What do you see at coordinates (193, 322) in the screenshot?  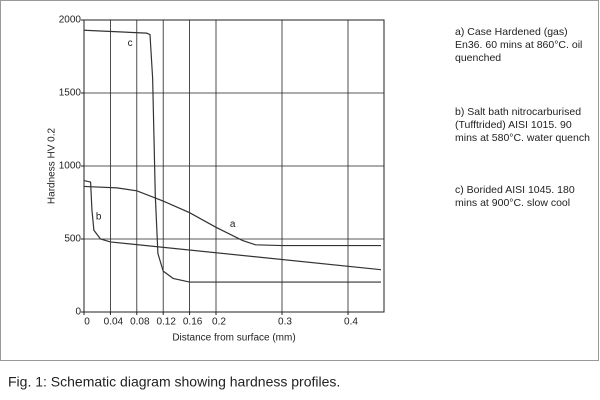 I see `x-tick-label: 0.16` at bounding box center [193, 322].